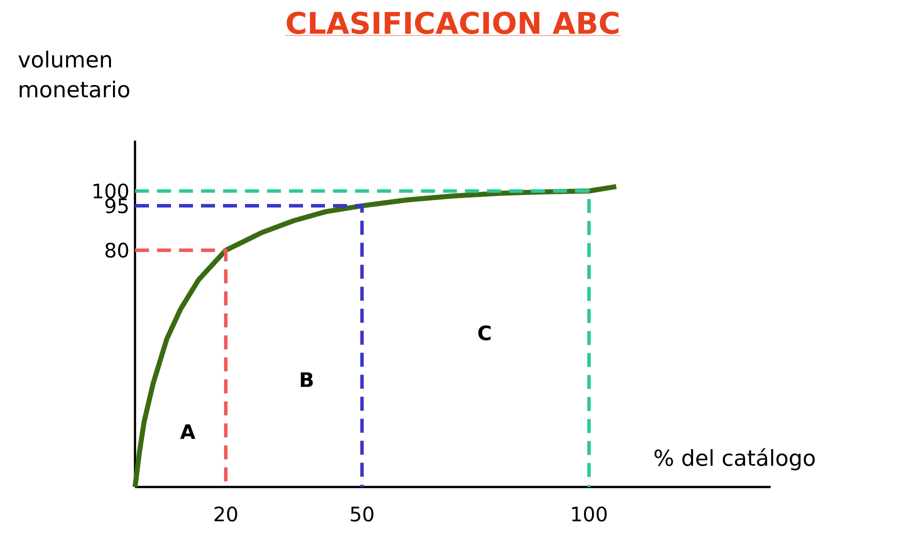 The image size is (897, 536). Describe the element at coordinates (484, 332) in the screenshot. I see `annotation: C` at that location.